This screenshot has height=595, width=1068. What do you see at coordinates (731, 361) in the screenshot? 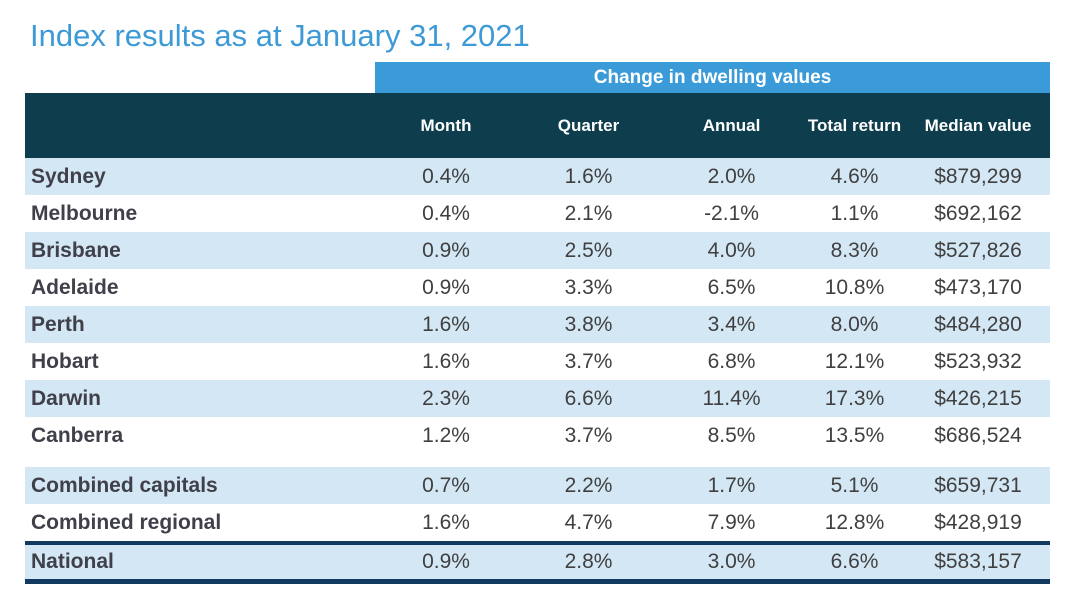
I see `cell-annual: 6.8%` at bounding box center [731, 361].